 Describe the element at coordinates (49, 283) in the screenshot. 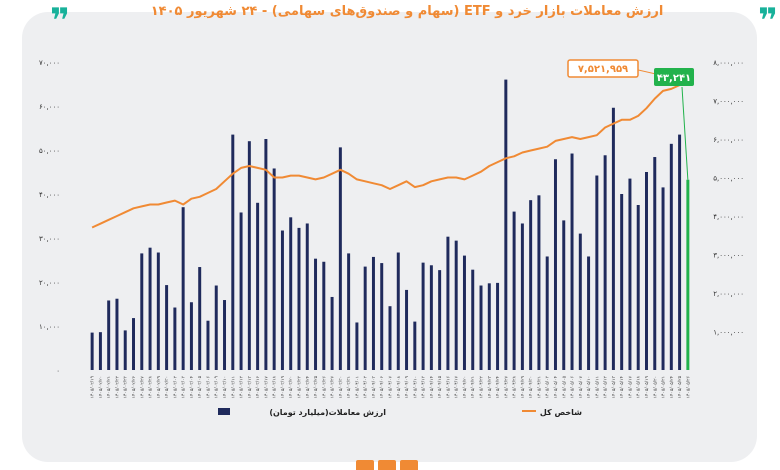

I see `left-axis-tick-label: ۲۰,۰۰۰` at that location.